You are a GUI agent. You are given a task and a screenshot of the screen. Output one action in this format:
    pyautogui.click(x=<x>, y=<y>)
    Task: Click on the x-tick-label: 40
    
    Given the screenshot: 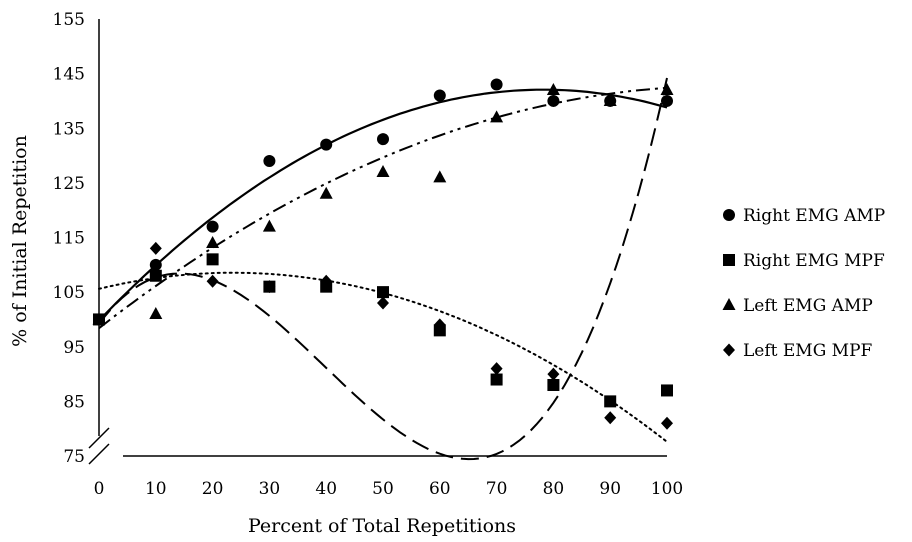 What is the action you would take?
    pyautogui.click(x=326, y=489)
    